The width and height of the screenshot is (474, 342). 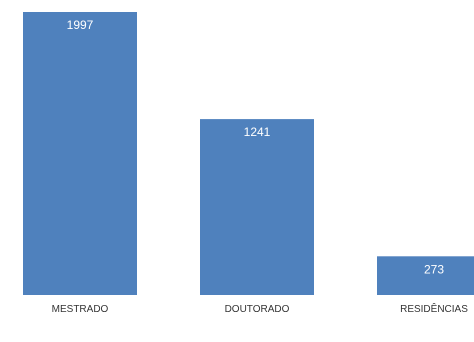 I want to click on bar-value-label: 273, so click(x=434, y=269).